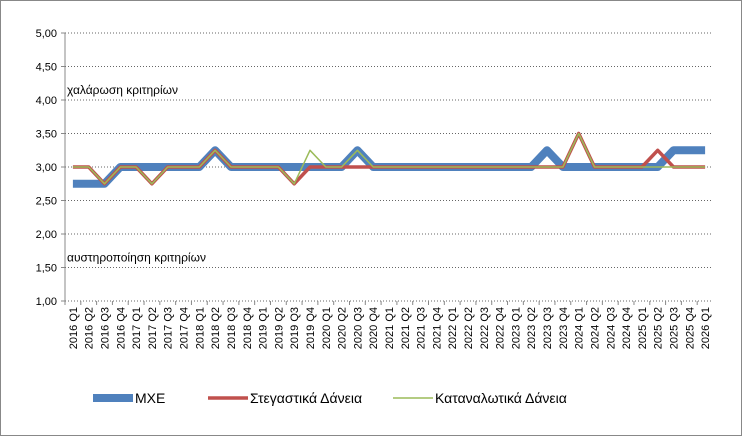 The height and width of the screenshot is (436, 742). Describe the element at coordinates (595, 328) in the screenshot. I see `x-tick-label: 2024 Q2` at that location.